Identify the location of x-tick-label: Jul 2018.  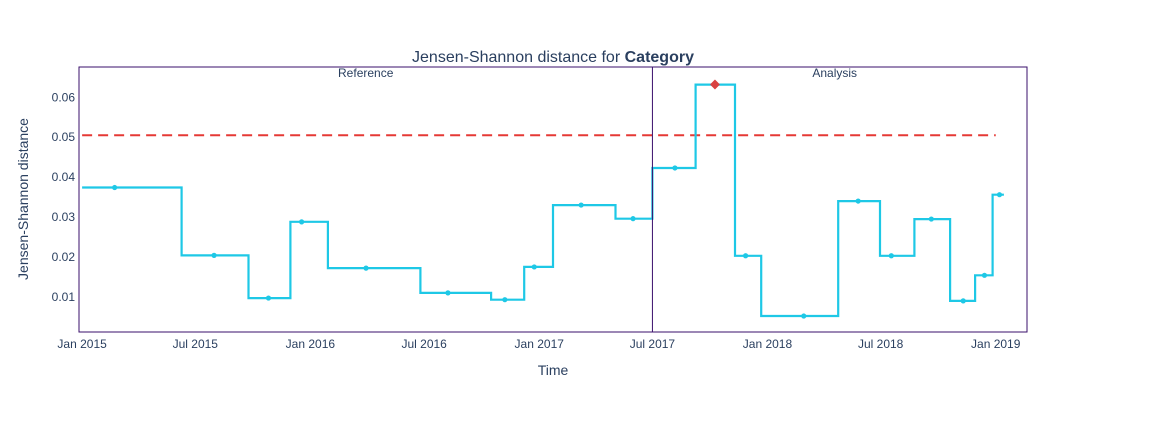
(881, 344).